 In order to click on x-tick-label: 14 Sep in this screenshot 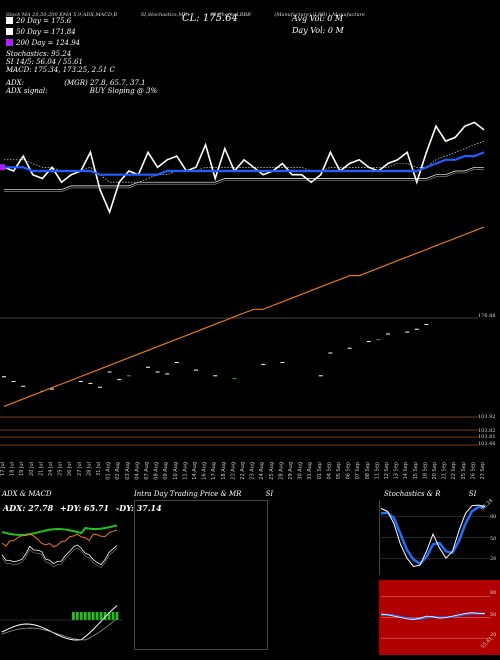, I will do `click(406, 470)`.